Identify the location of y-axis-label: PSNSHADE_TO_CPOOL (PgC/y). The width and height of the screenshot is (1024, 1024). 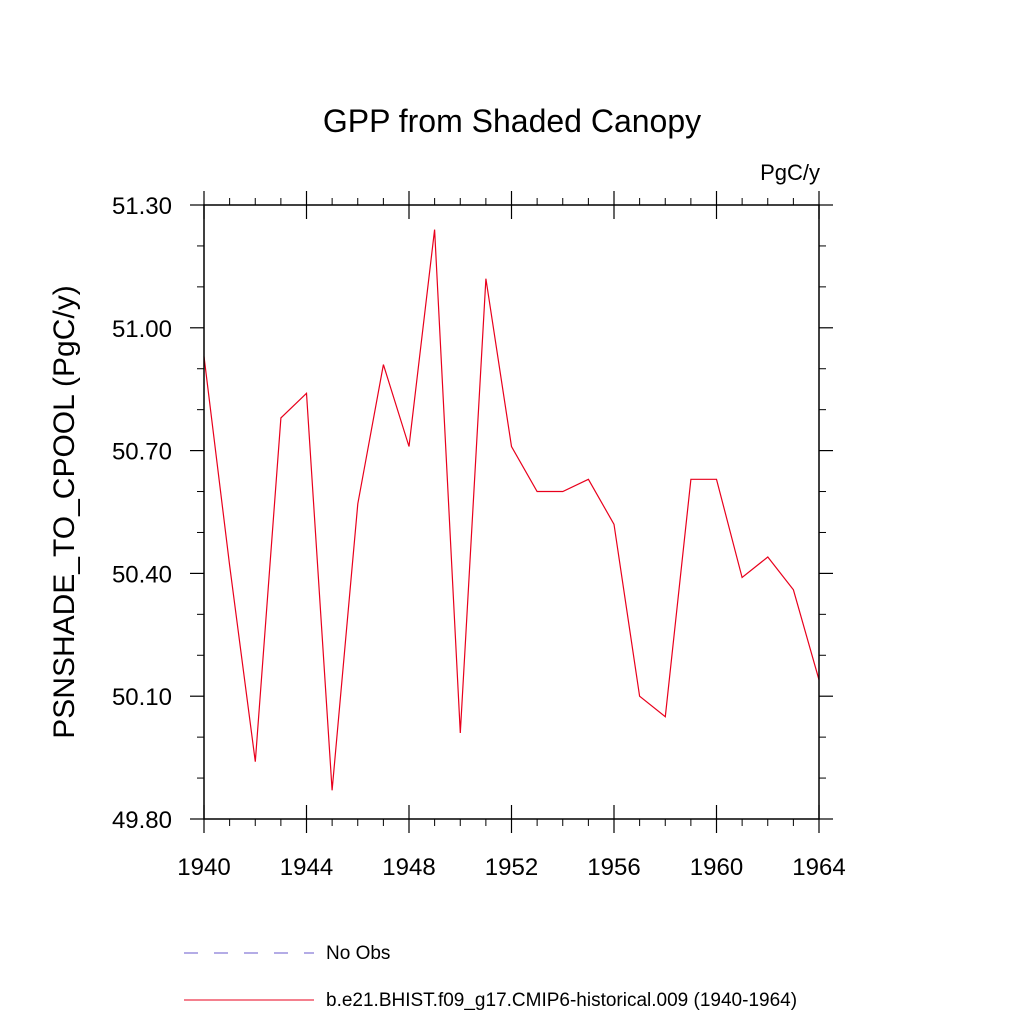
(64, 511).